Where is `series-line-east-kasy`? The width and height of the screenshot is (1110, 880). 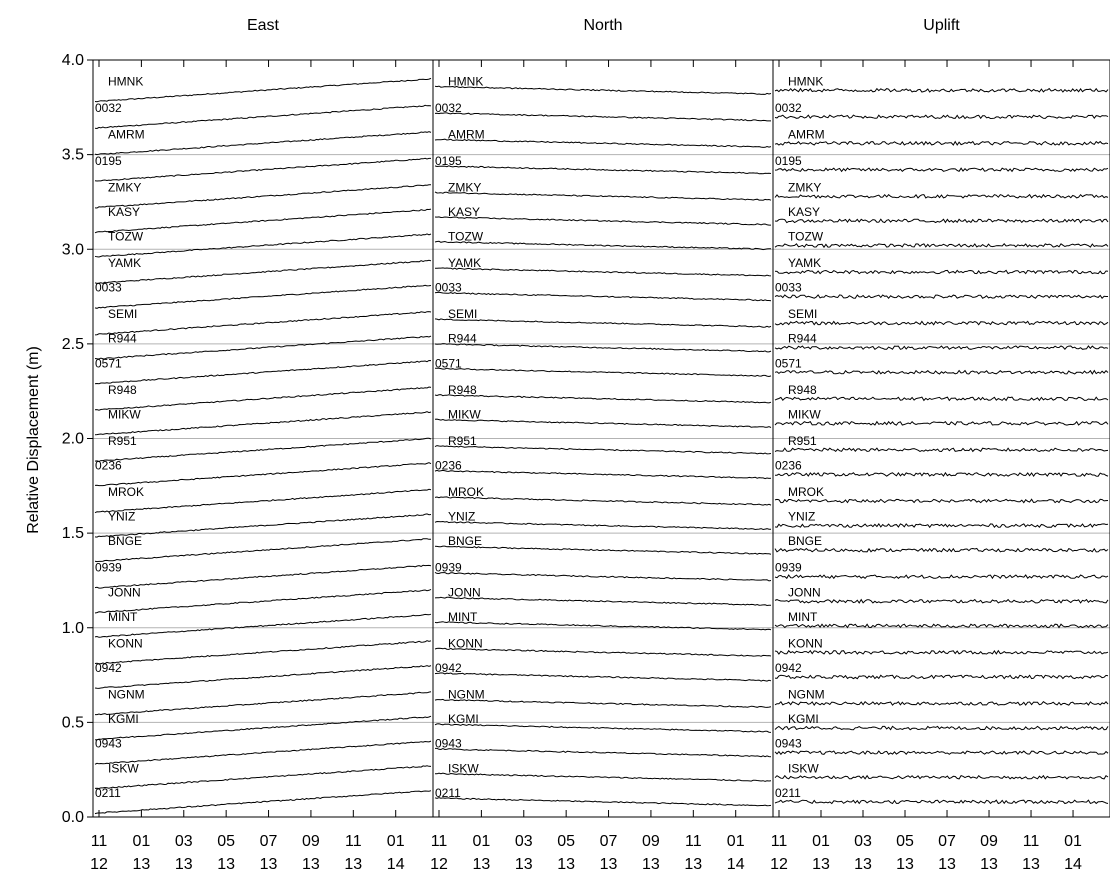
series-line-east-kasy is located at coordinates (263, 221).